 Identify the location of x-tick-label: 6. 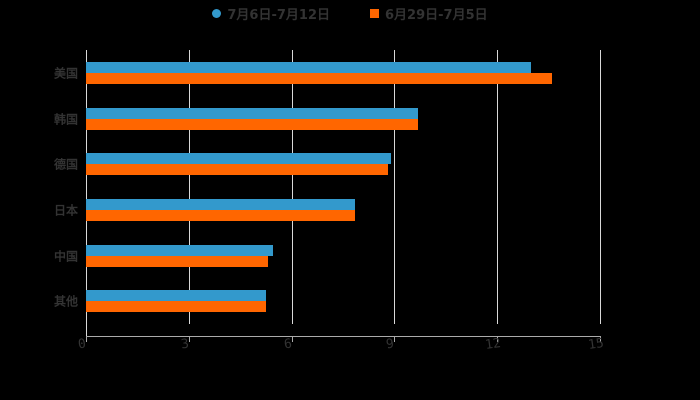
(287, 344).